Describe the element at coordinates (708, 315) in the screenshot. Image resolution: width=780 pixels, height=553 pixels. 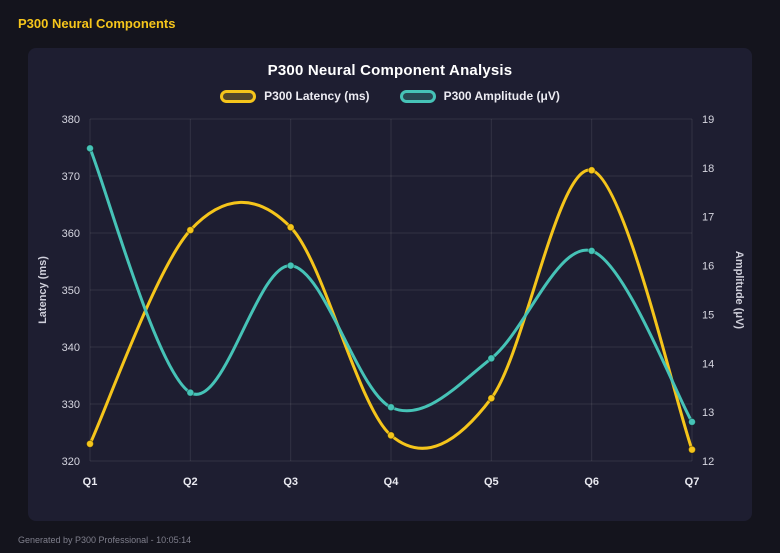
I see `right-axis-tick-label: 15` at that location.